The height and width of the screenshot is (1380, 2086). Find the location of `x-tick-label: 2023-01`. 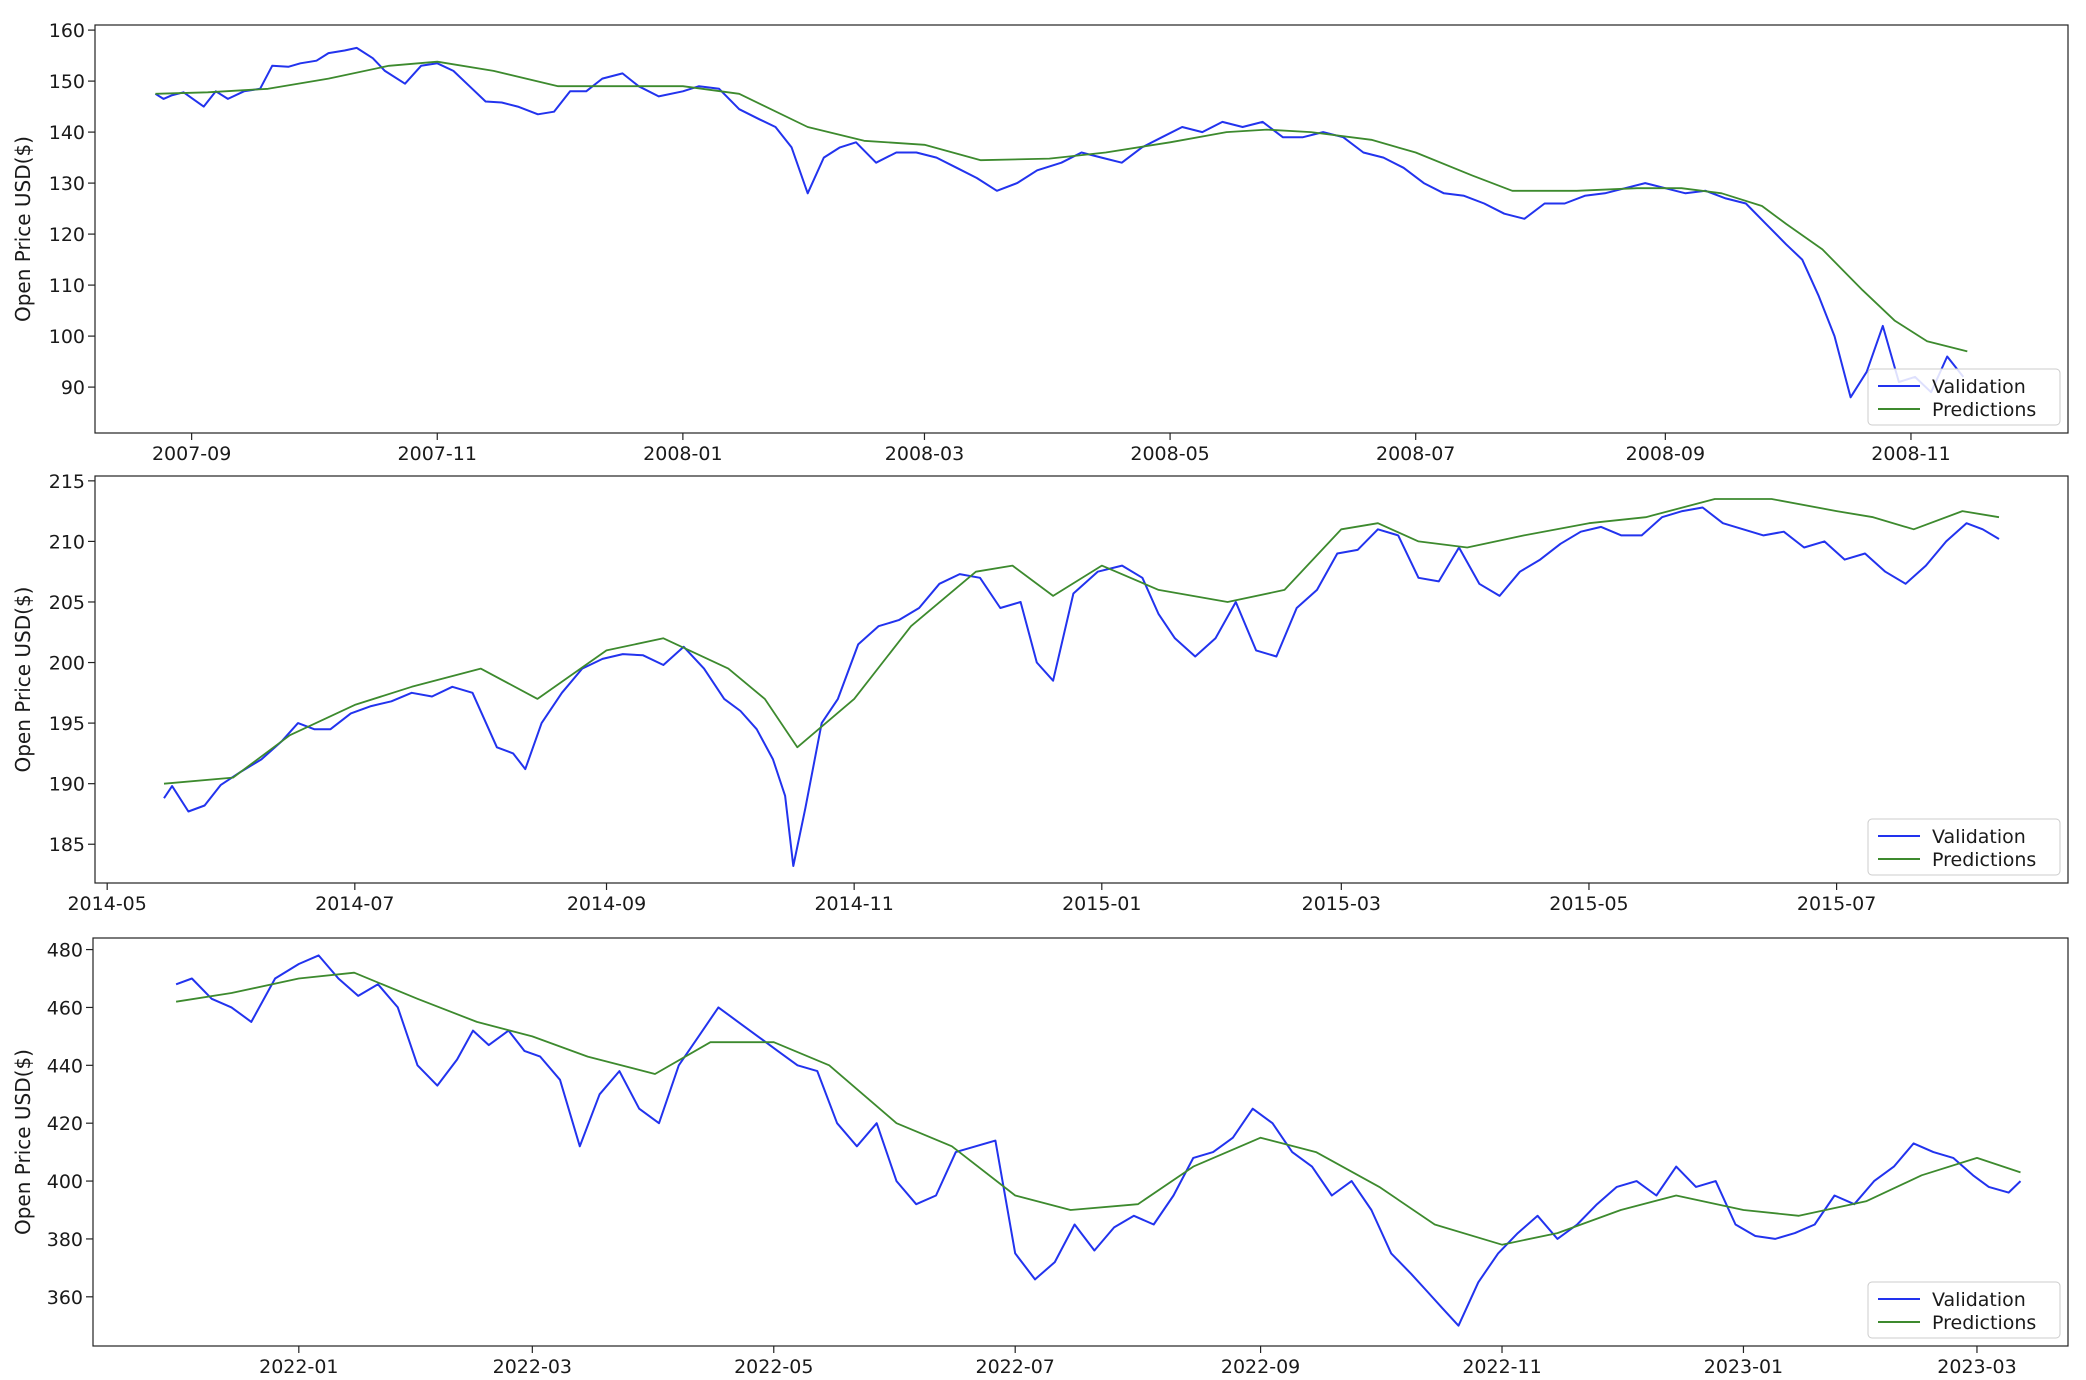

x-tick-label: 2023-01 is located at coordinates (1743, 1367).